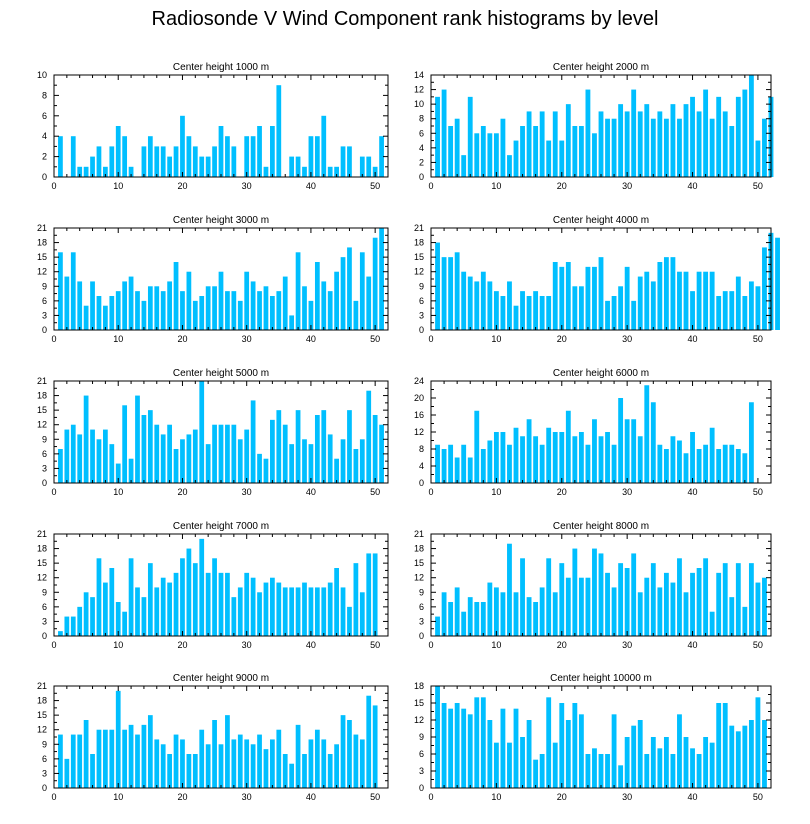 Image resolution: width=810 pixels, height=824 pixels. Describe the element at coordinates (42, 228) in the screenshot. I see `y-tick-label: 21` at that location.